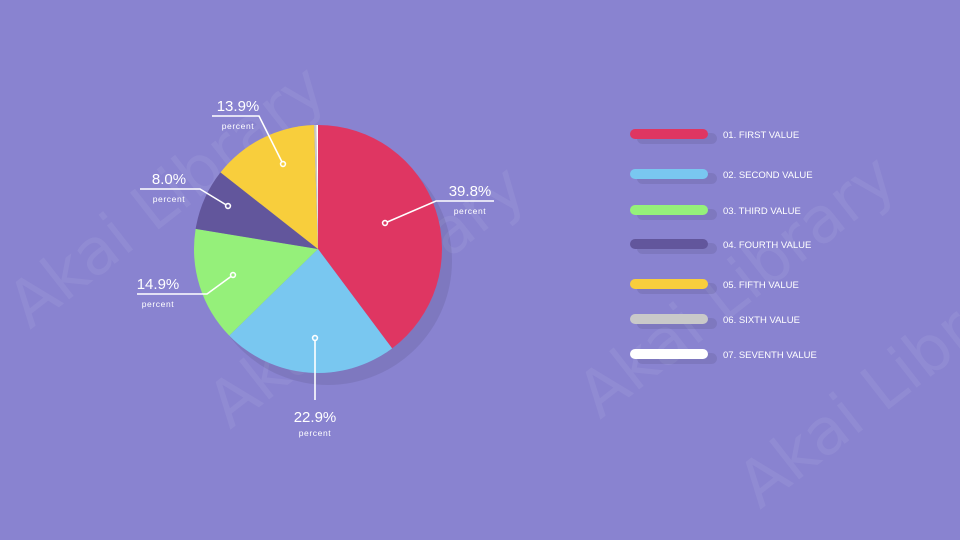  I want to click on legend-label: 05. FIFTH VALUE, so click(761, 285).